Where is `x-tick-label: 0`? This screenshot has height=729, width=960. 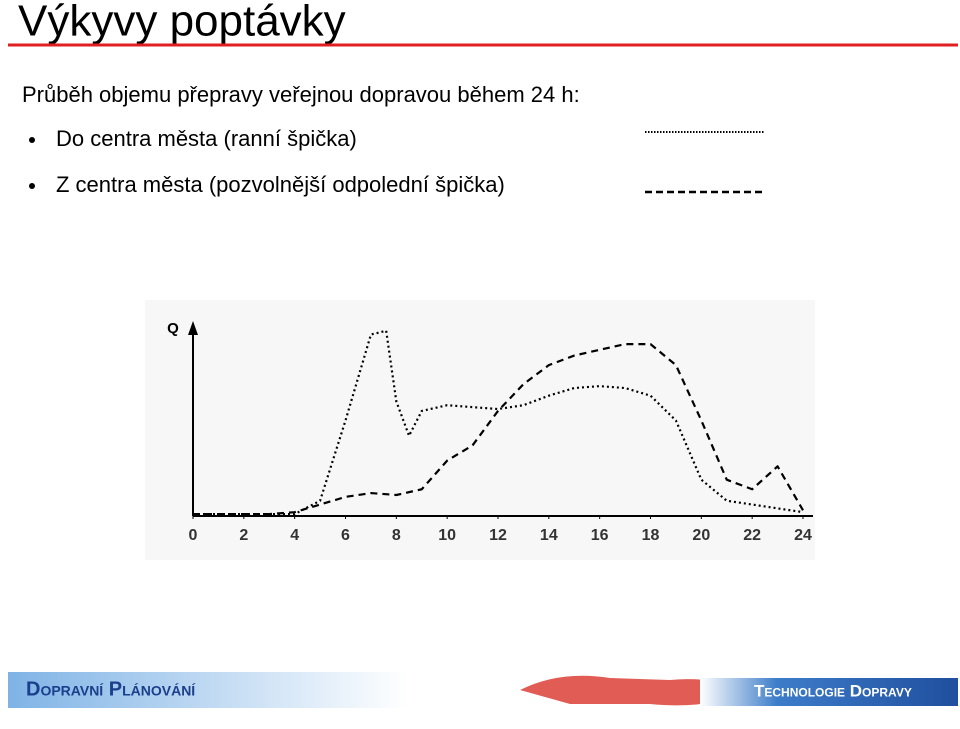 x-tick-label: 0 is located at coordinates (193, 535).